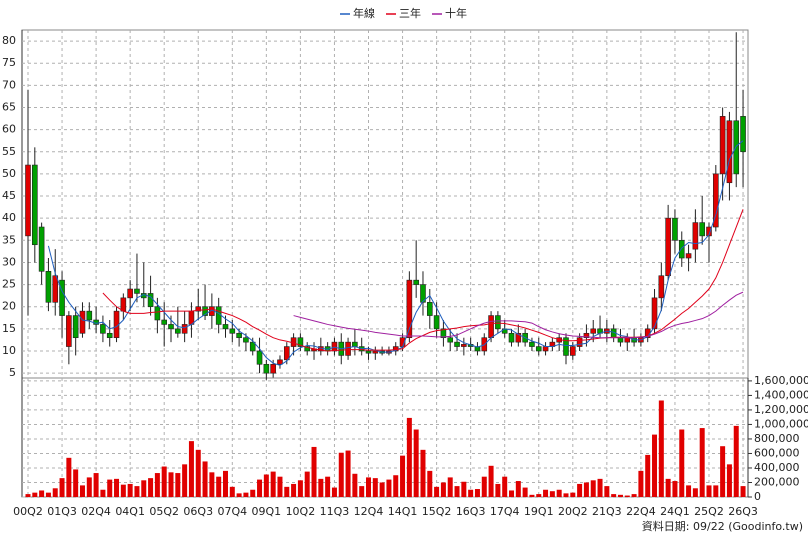 This screenshot has width=808, height=540. Describe the element at coordinates (777, 452) in the screenshot. I see `y2-tick-label: 600,000` at that location.